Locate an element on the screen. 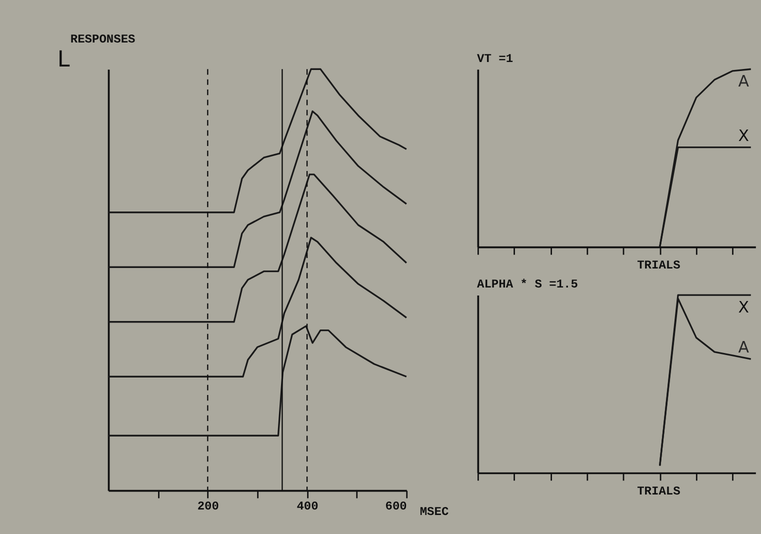 This screenshot has width=761, height=534. x-axis-title: MSEC is located at coordinates (434, 511).